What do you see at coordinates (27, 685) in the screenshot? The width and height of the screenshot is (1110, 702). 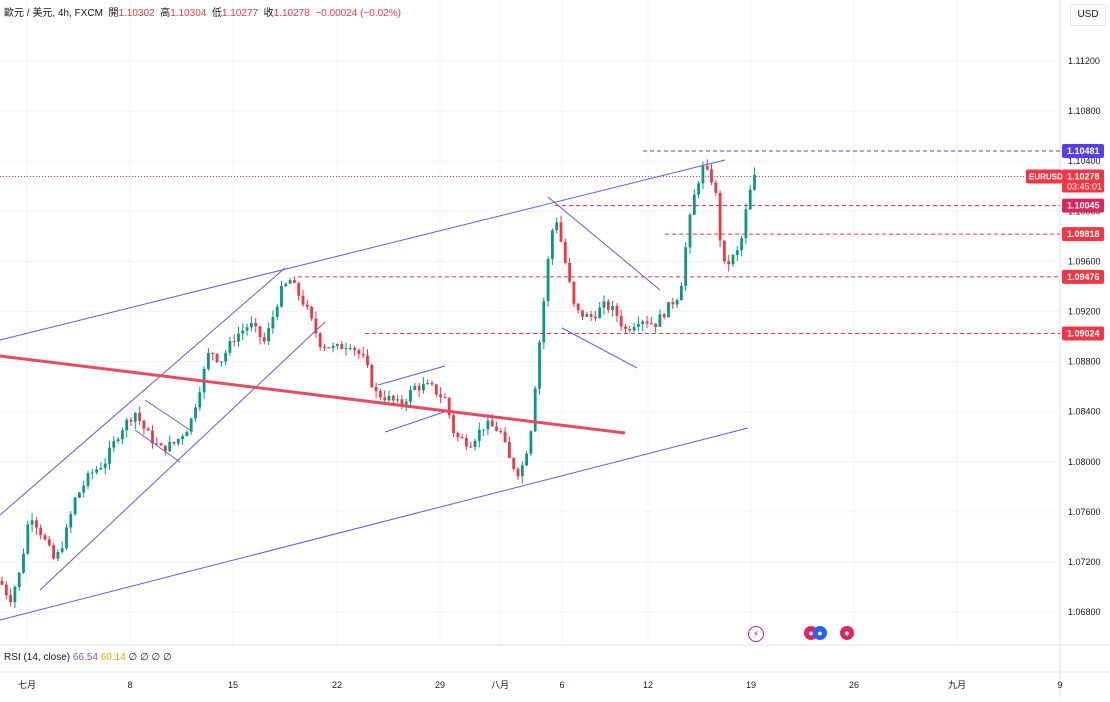 I see `time-tick-label: 七月` at bounding box center [27, 685].